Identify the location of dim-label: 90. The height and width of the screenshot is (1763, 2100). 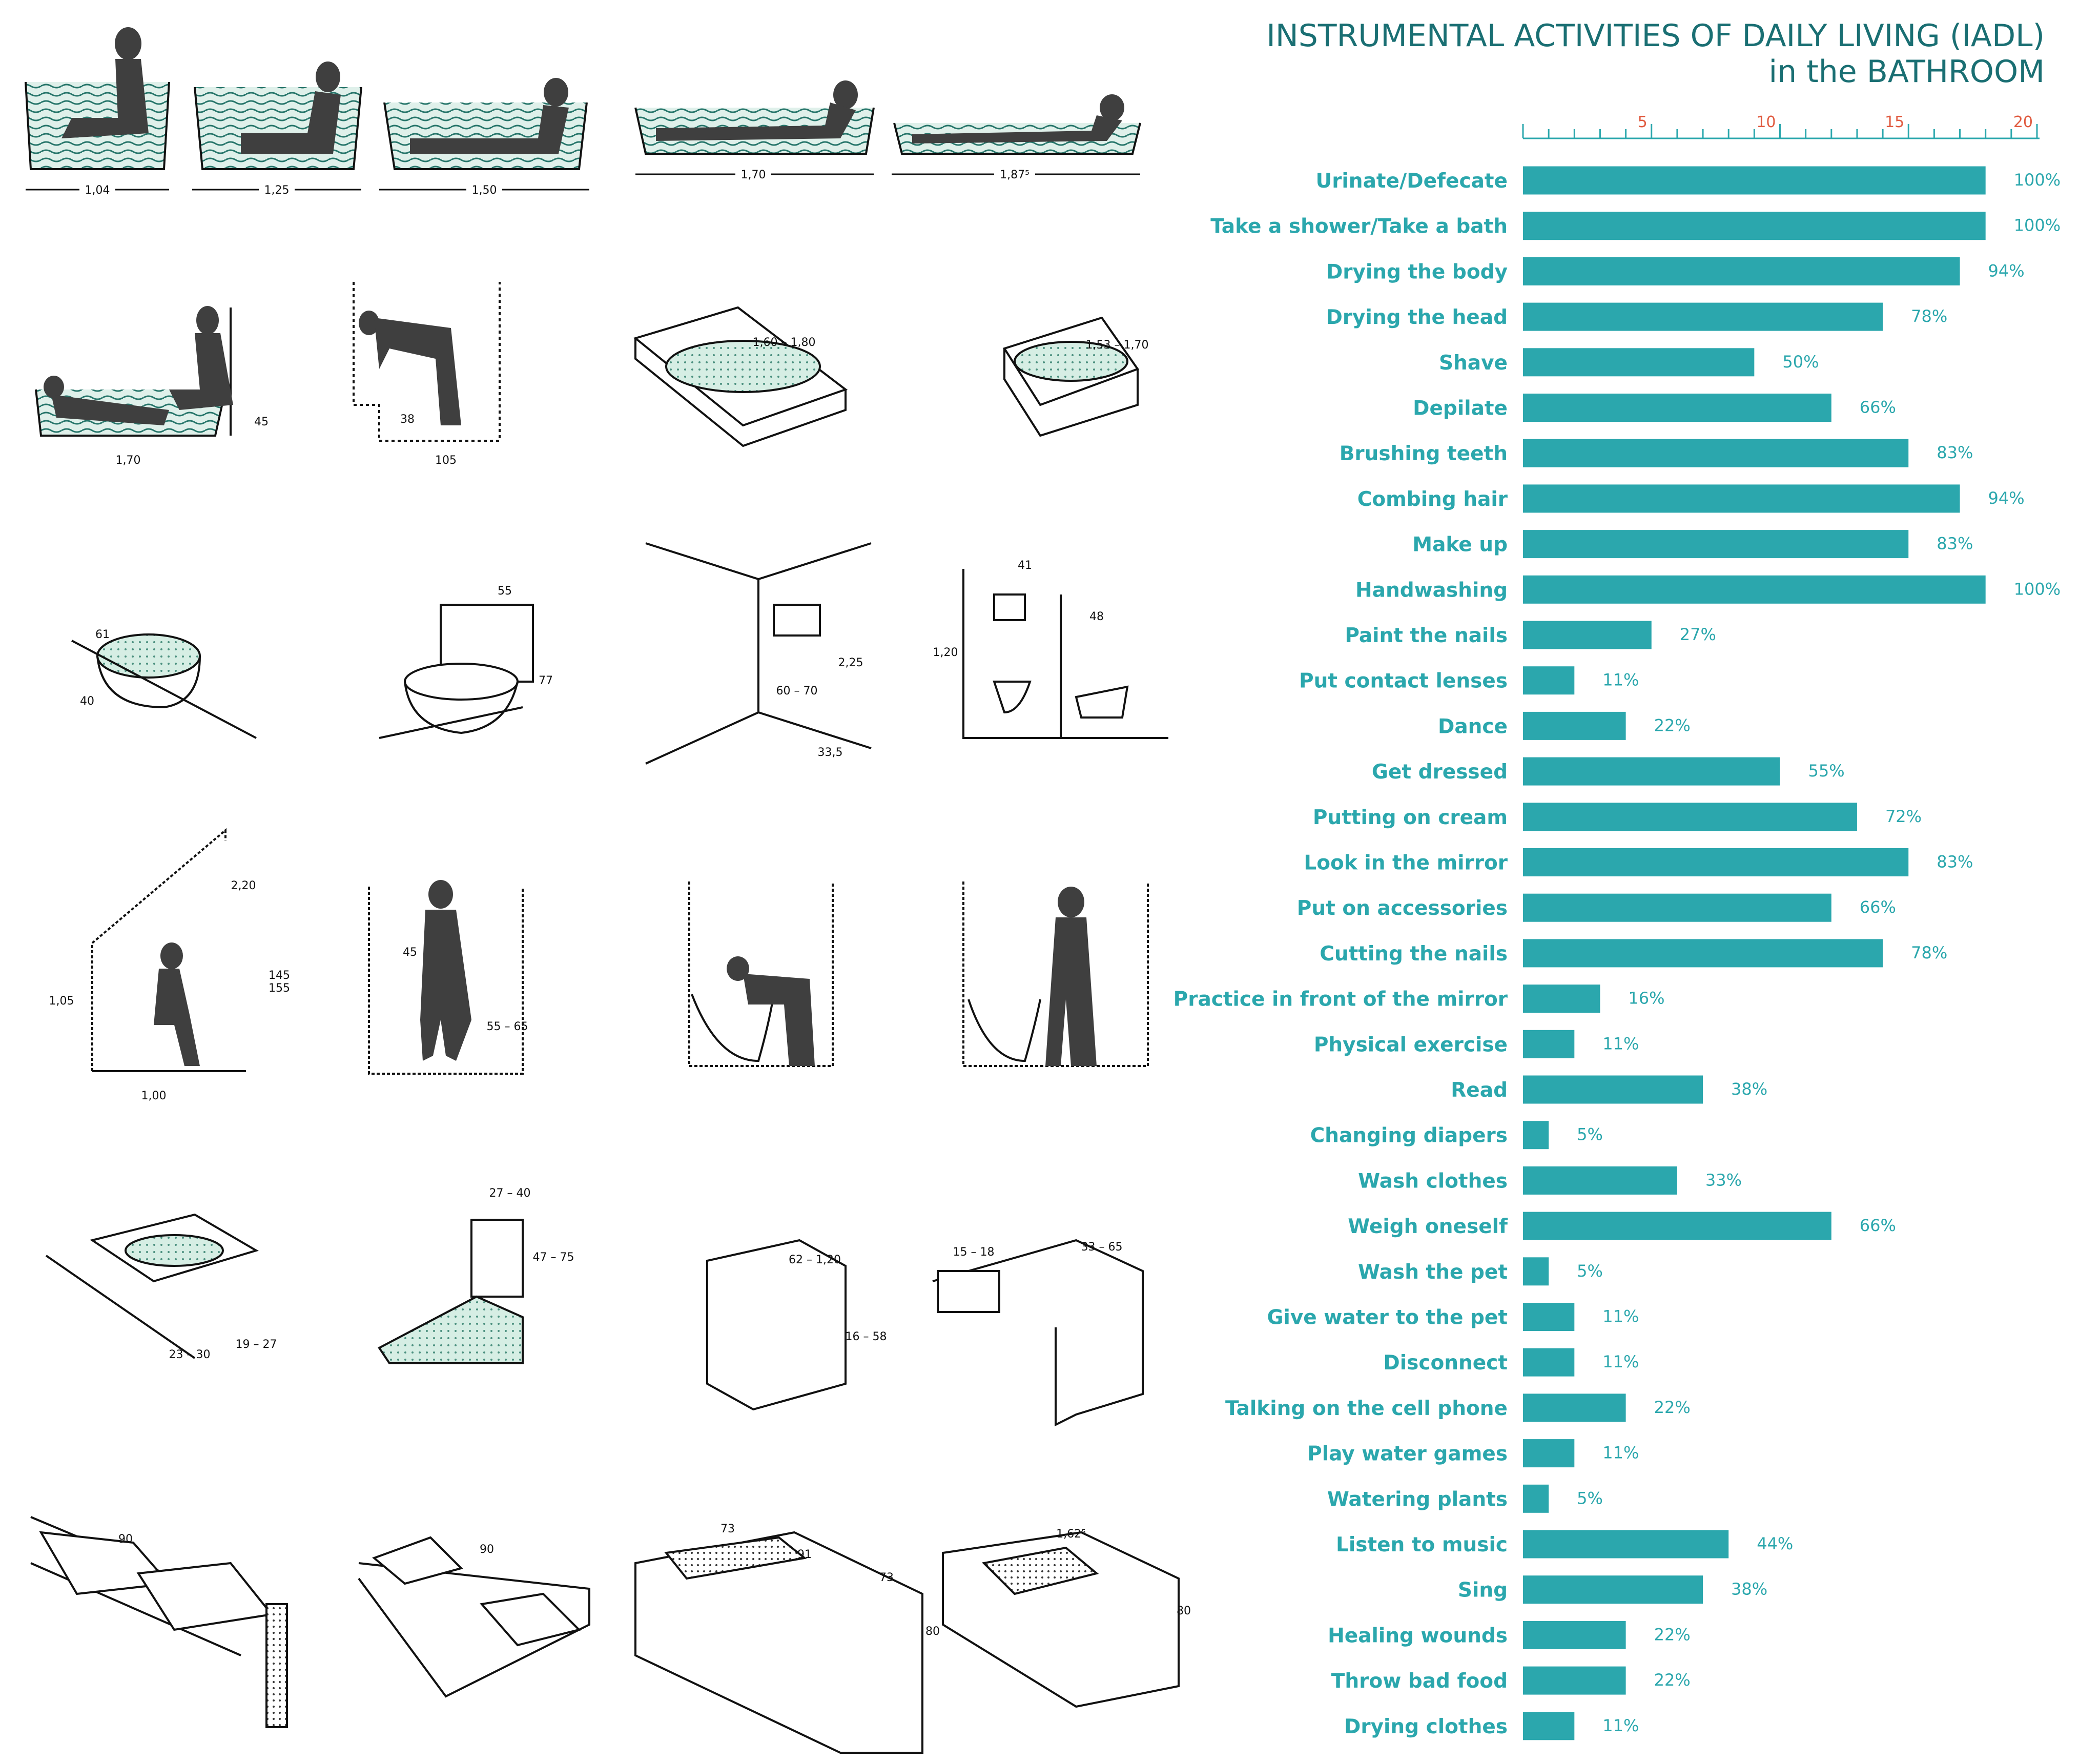
(487, 1549).